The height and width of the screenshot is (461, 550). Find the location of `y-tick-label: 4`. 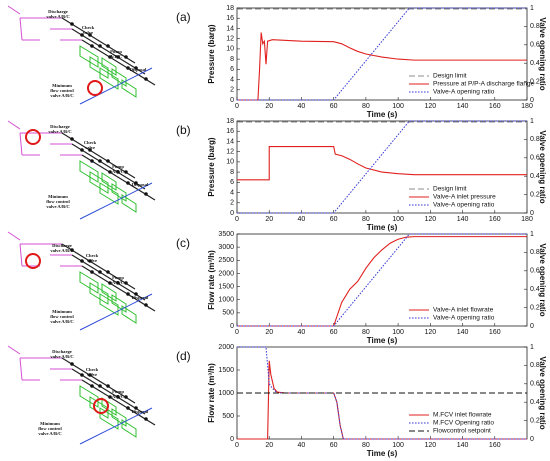

y-tick-label: 4 is located at coordinates (232, 192).